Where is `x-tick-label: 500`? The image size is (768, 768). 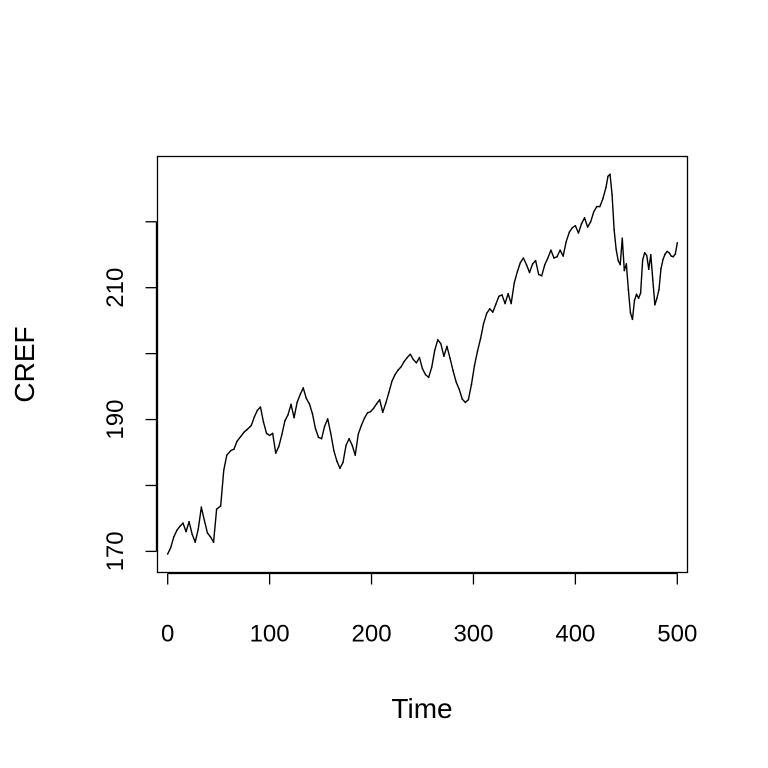
x-tick-label: 500 is located at coordinates (677, 634).